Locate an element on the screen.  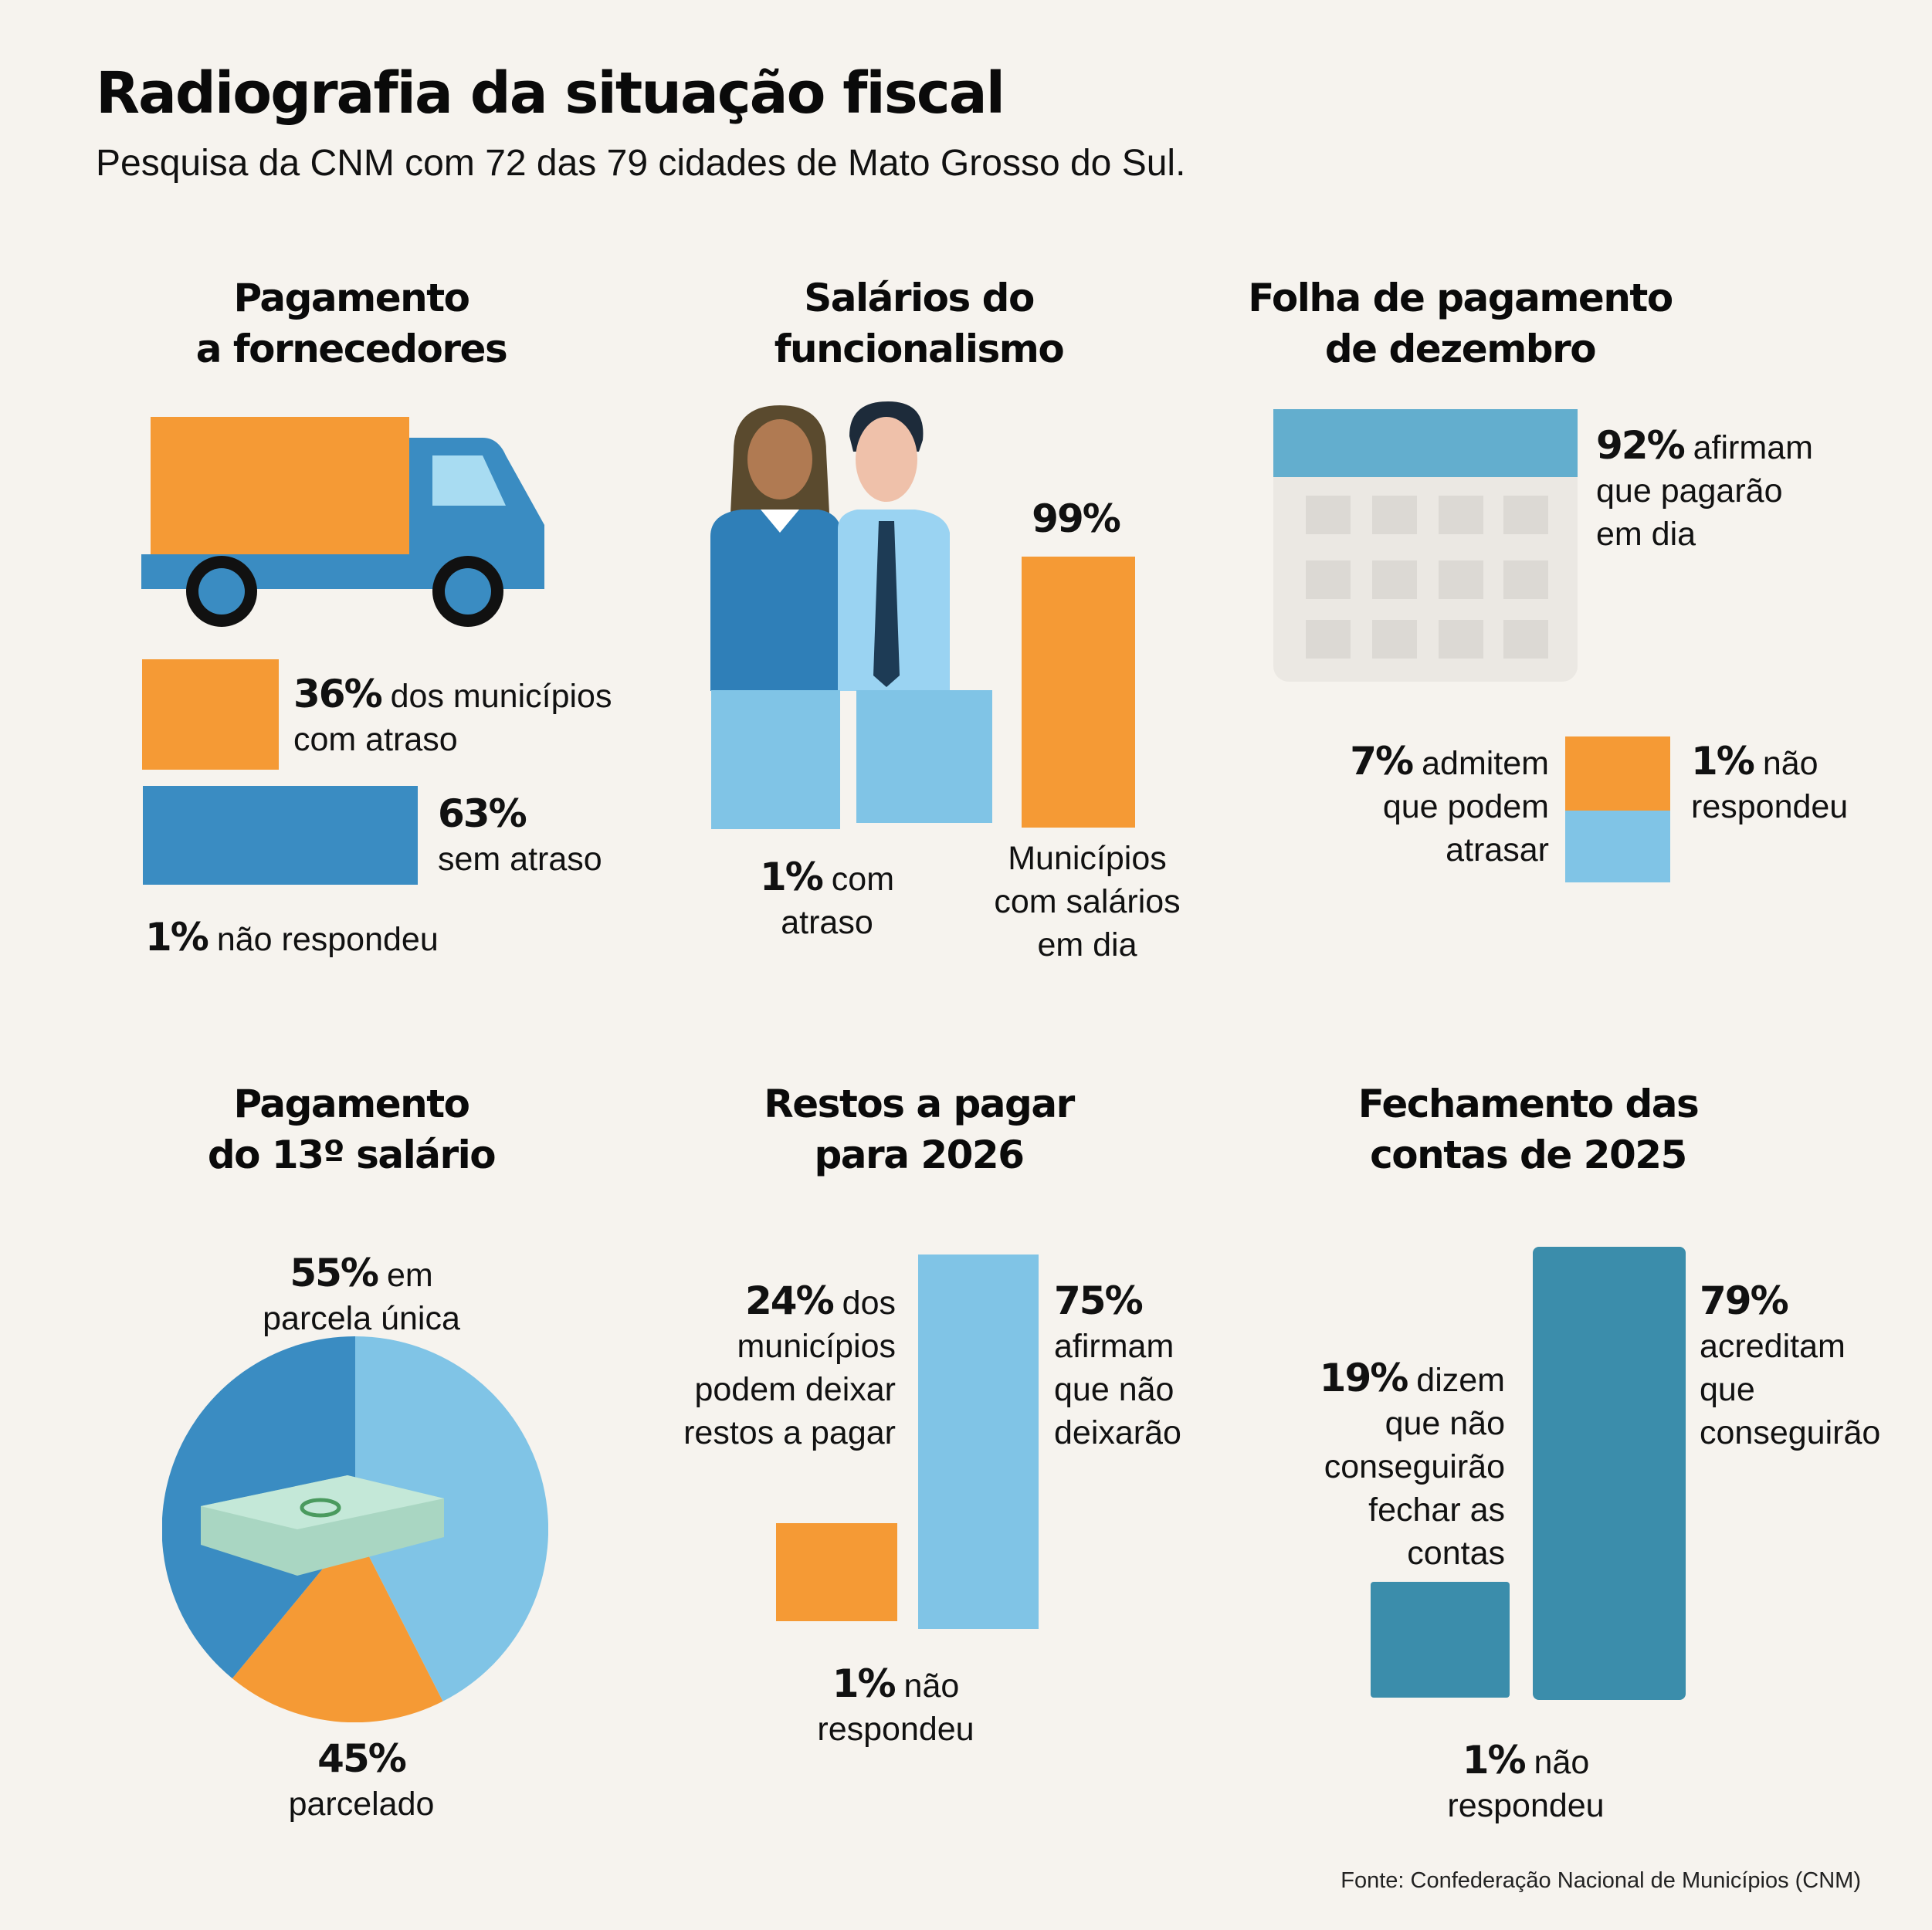
pct-value: 63% is located at coordinates (482, 813).